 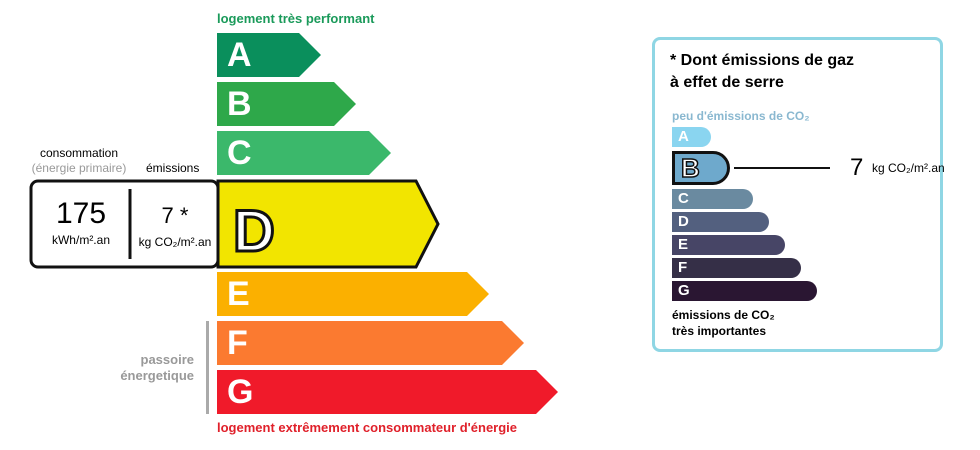 I want to click on ges-class-a: A, so click(x=691, y=137).